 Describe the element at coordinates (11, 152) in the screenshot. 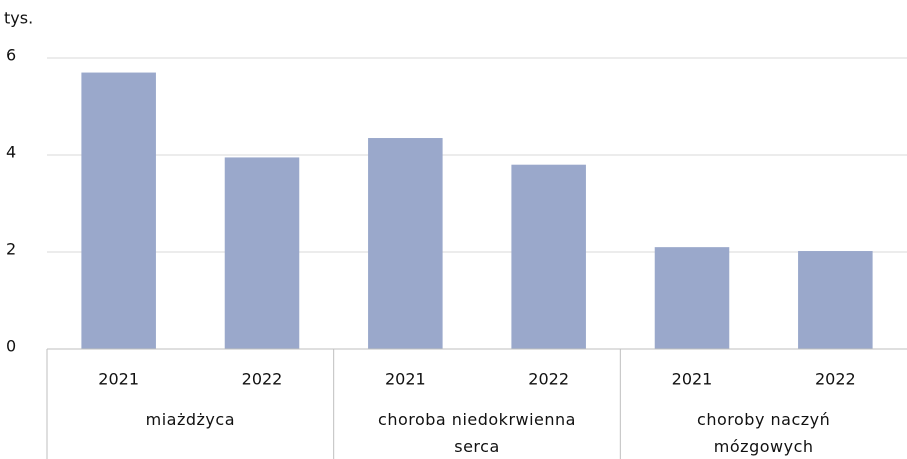

I see `y-tick-label: 4` at that location.